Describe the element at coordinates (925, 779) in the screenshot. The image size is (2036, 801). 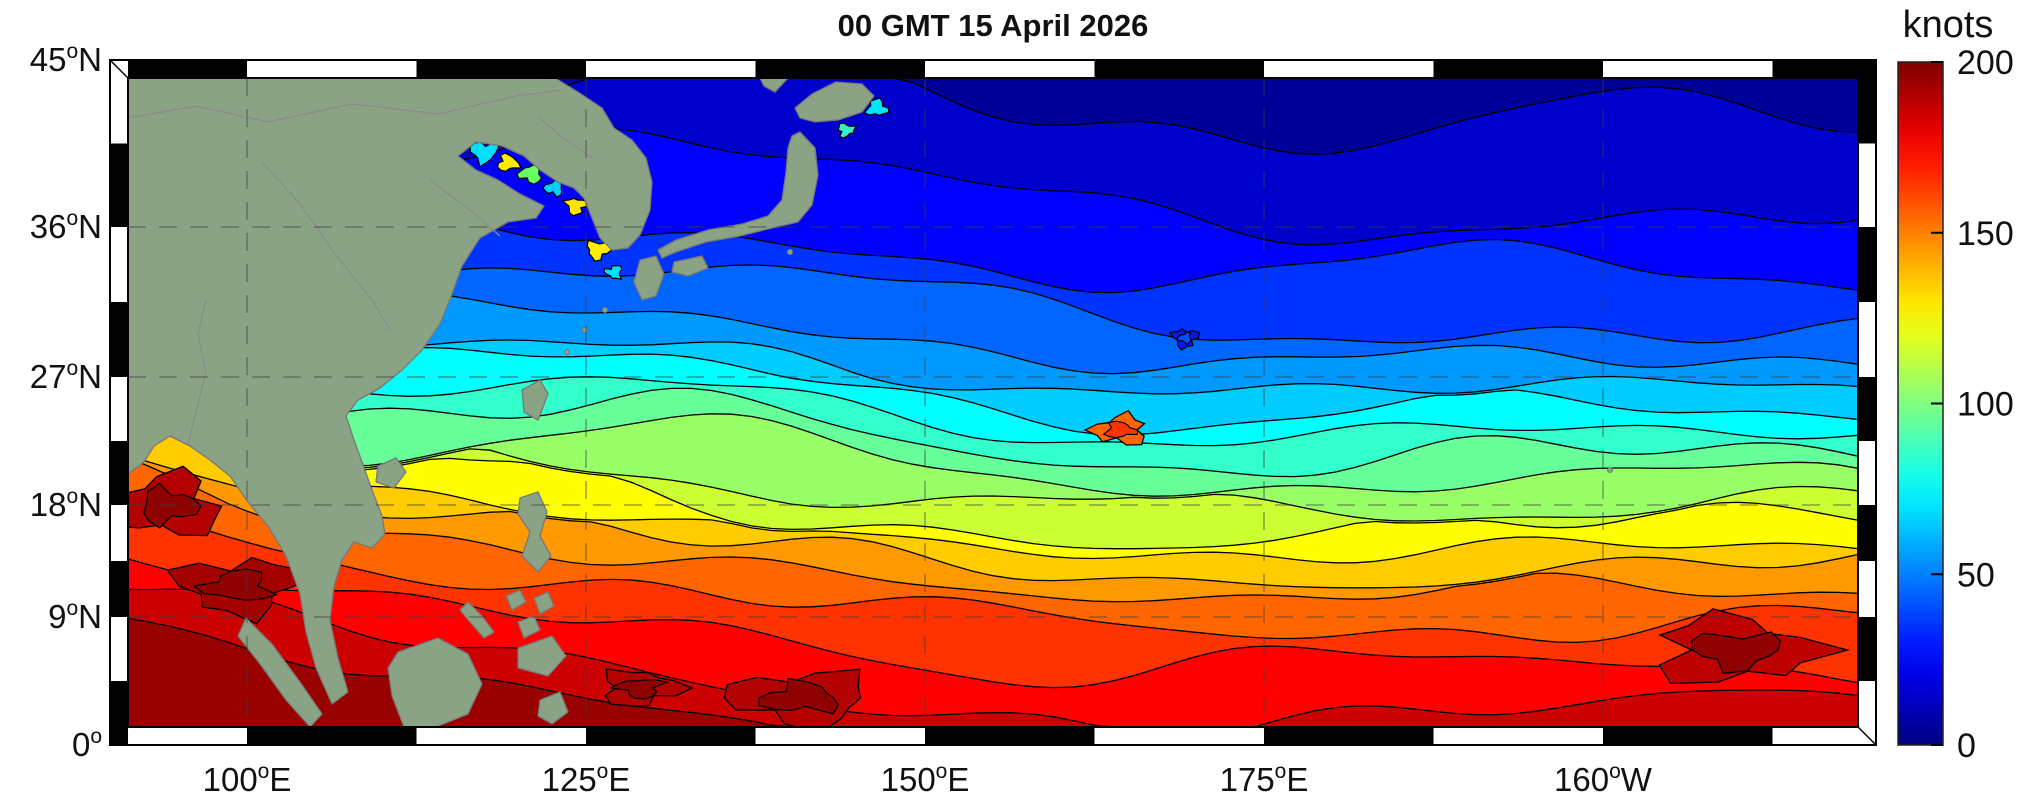
I see `x-tick-label-150E: 150oE` at that location.